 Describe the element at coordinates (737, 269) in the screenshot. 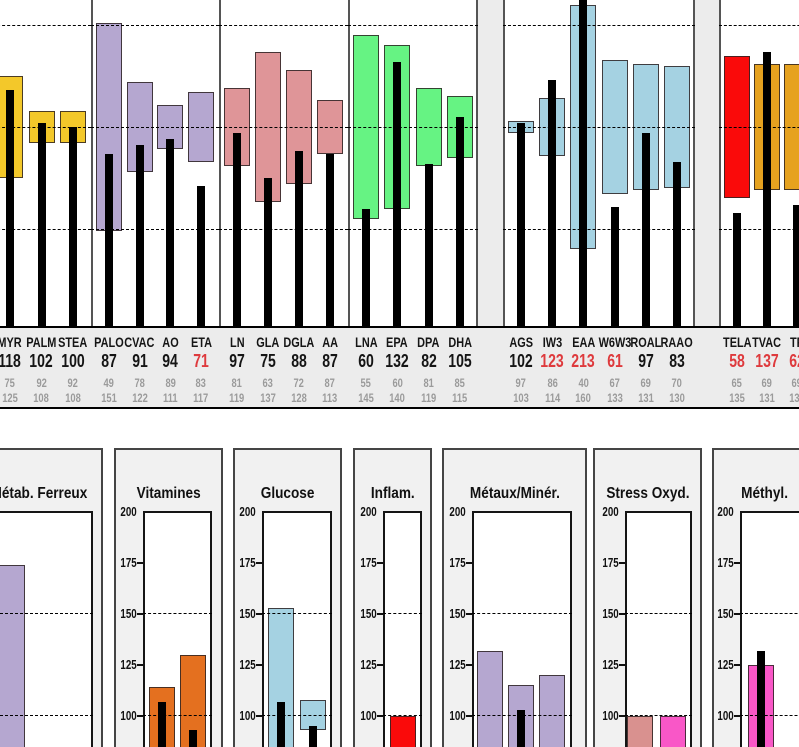

I see `value-bar-tela` at that location.